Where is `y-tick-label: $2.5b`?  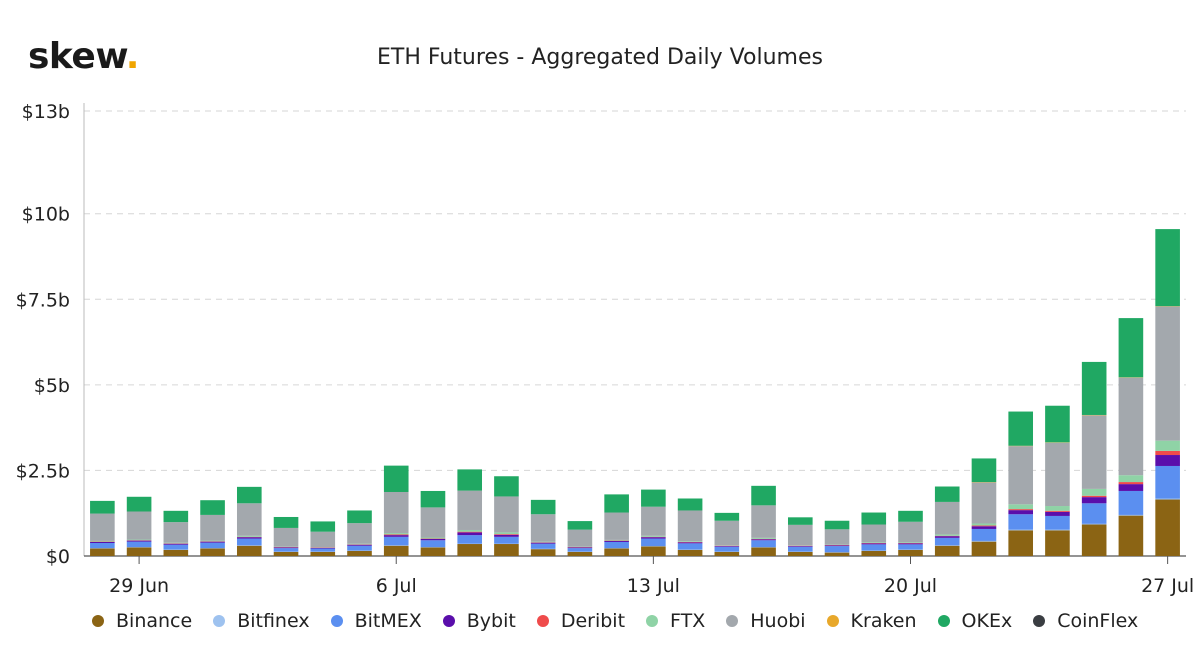
y-tick-label: $2.5b is located at coordinates (43, 471).